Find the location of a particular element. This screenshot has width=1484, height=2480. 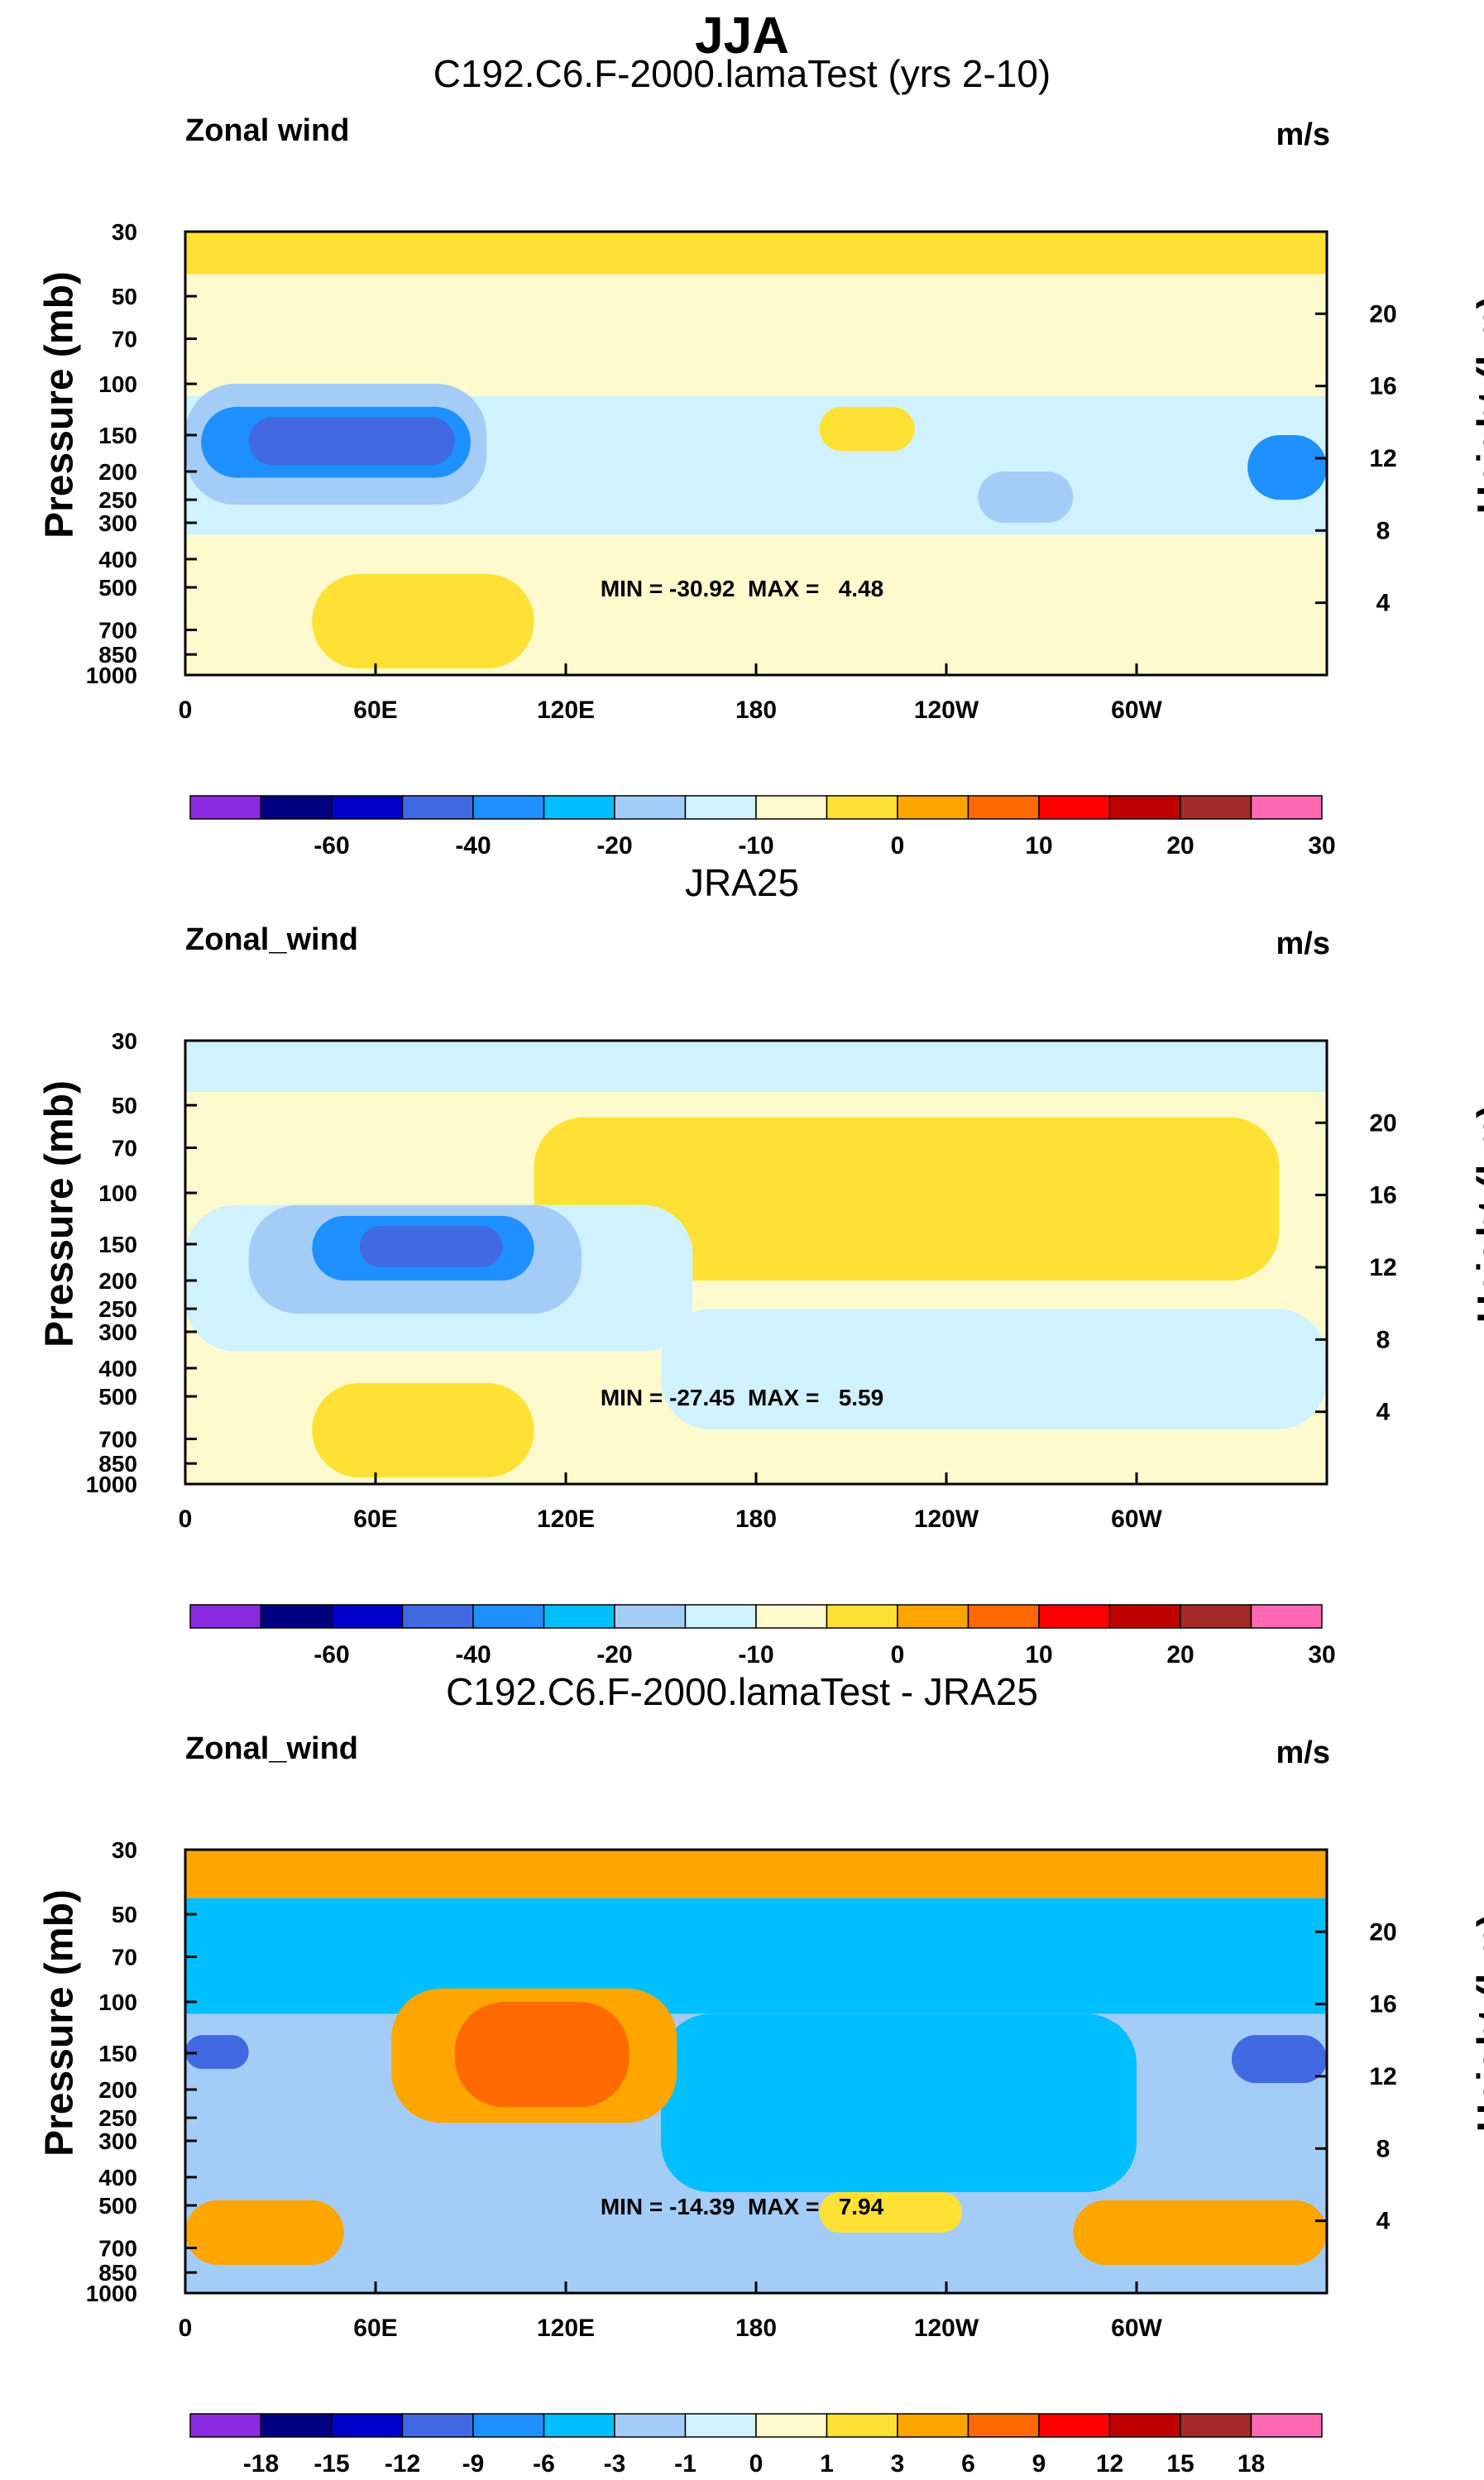

colorbar-label: 1 is located at coordinates (827, 2464).